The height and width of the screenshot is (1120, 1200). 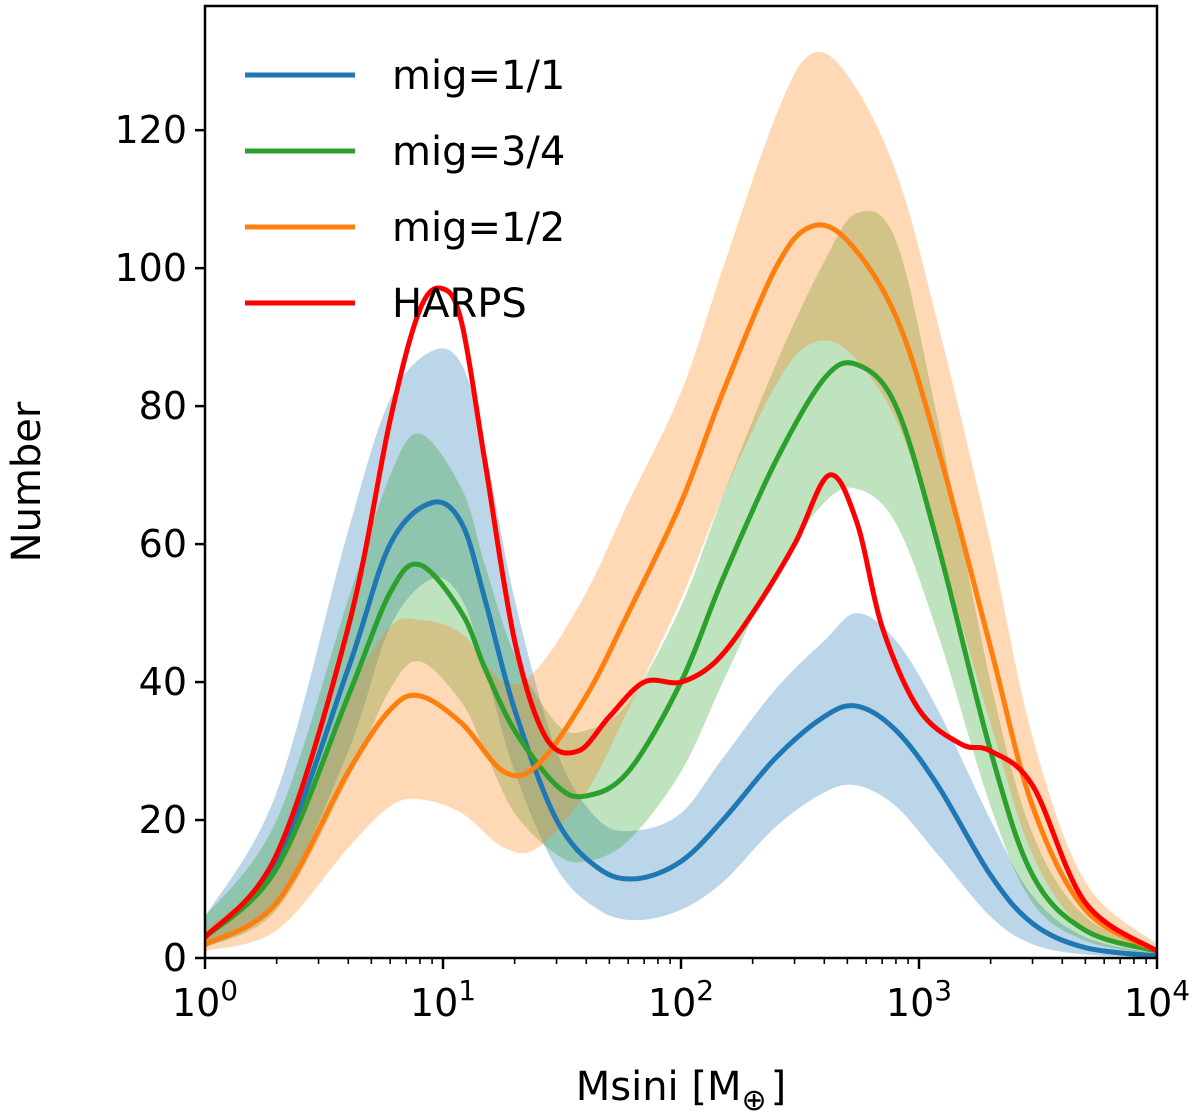 I want to click on x-tick-label: 10⁰, so click(x=205, y=999).